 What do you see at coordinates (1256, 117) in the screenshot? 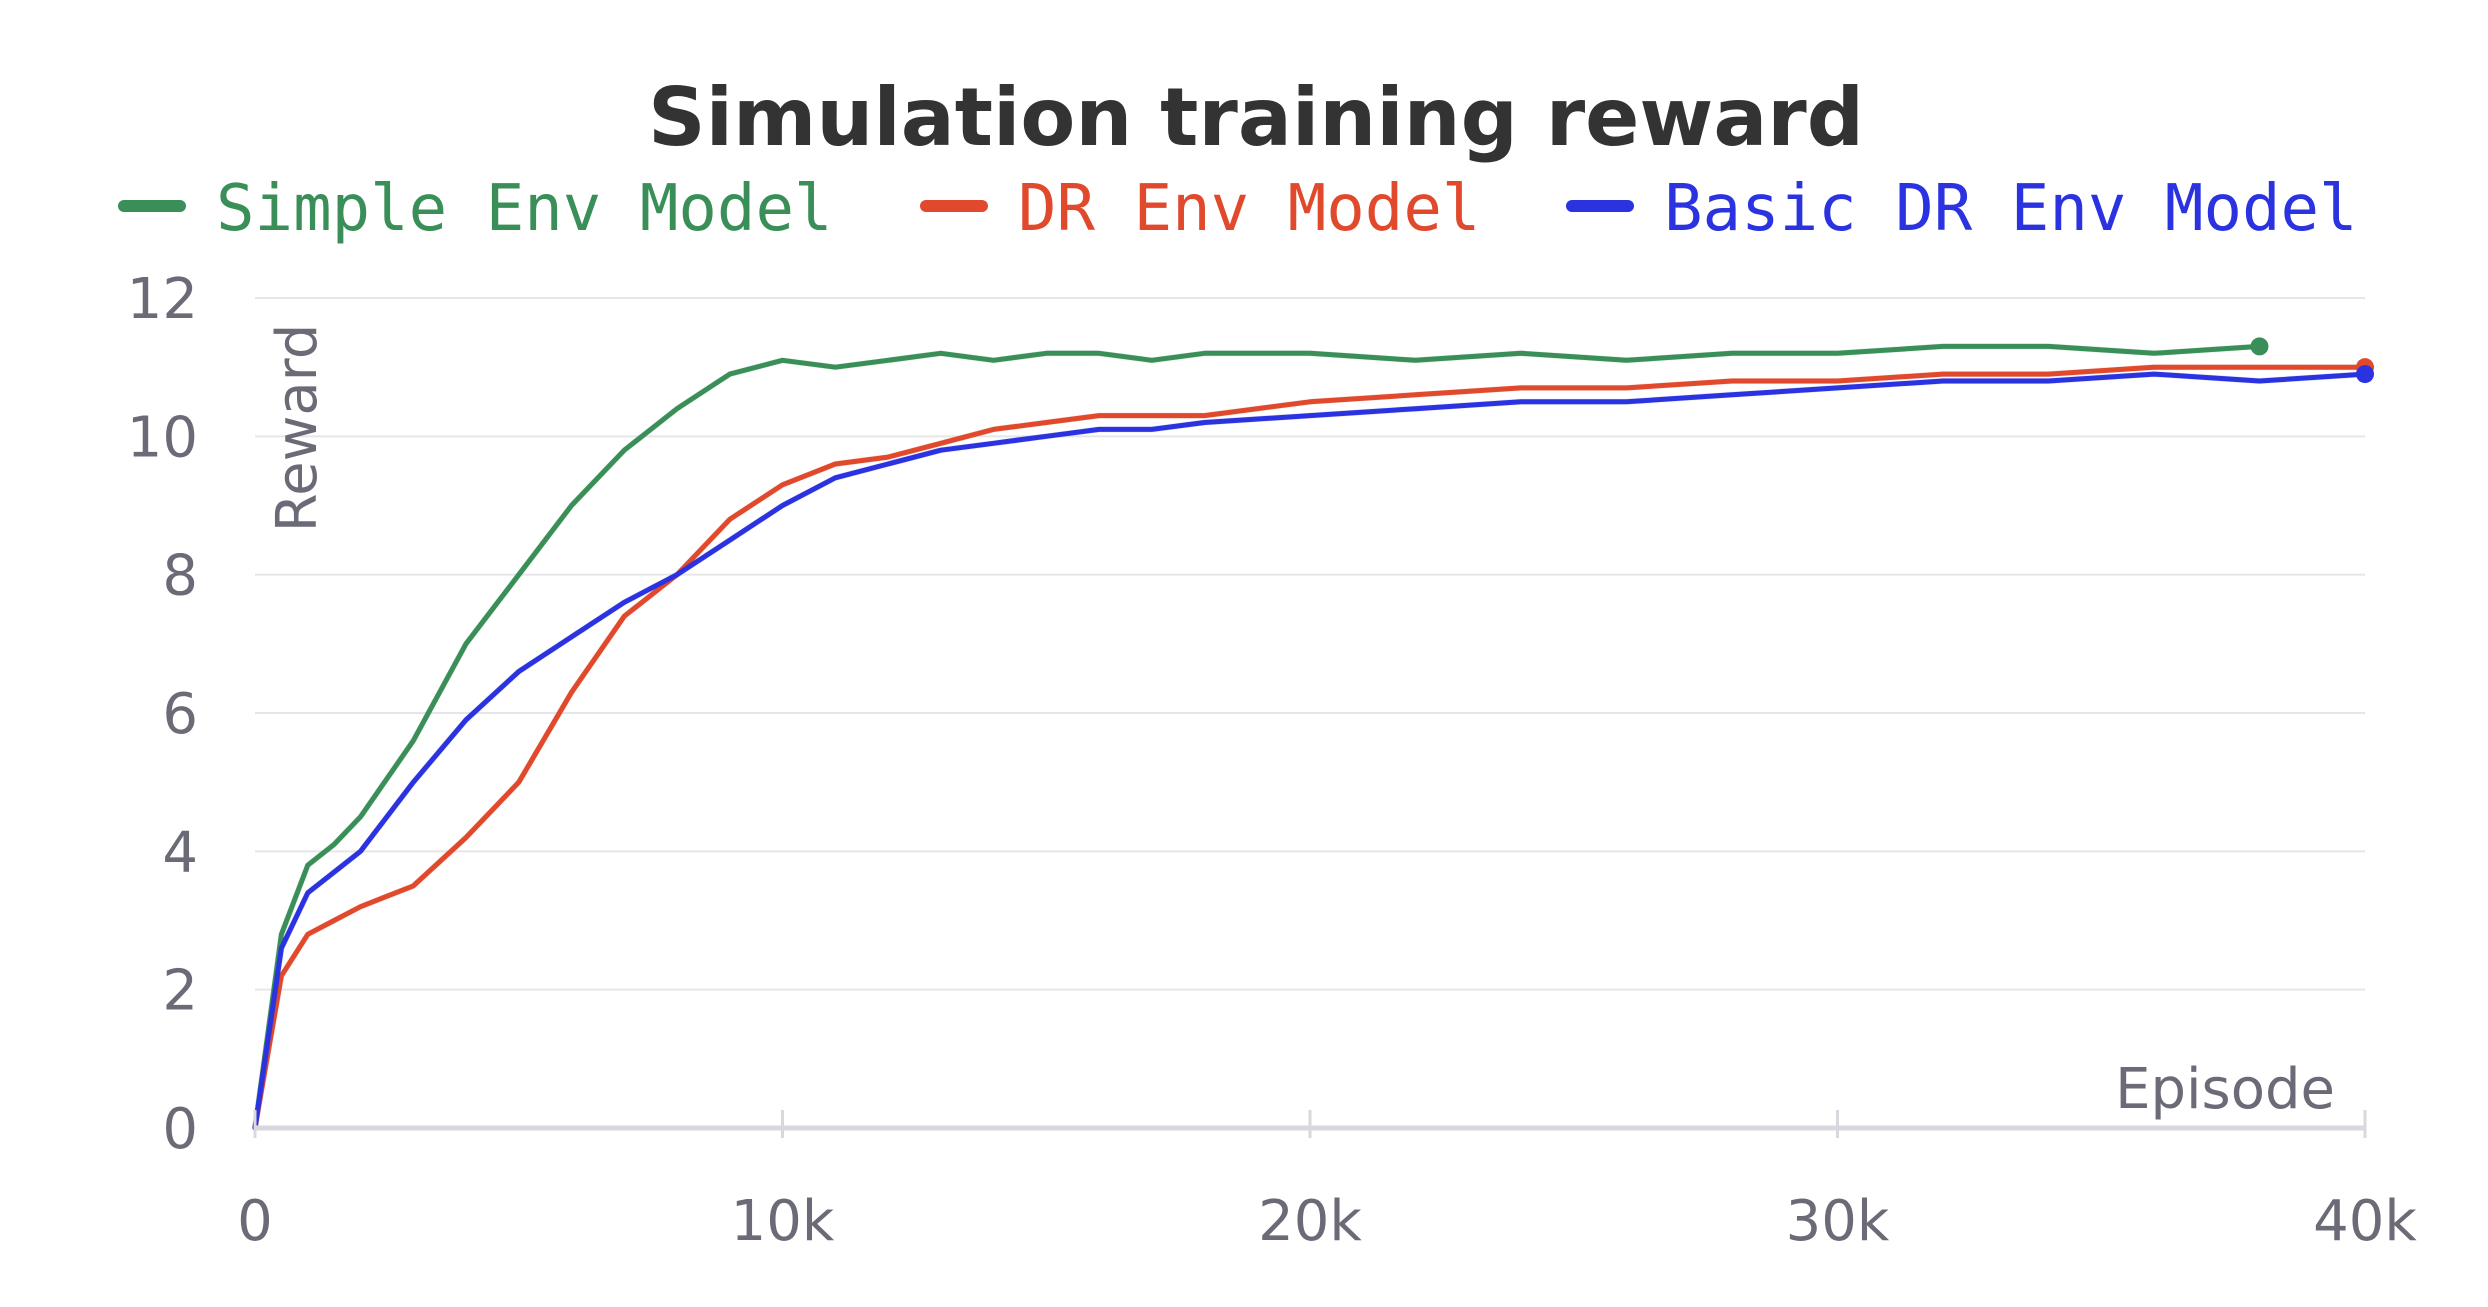
I see `chart-title: Simulation training reward` at bounding box center [1256, 117].